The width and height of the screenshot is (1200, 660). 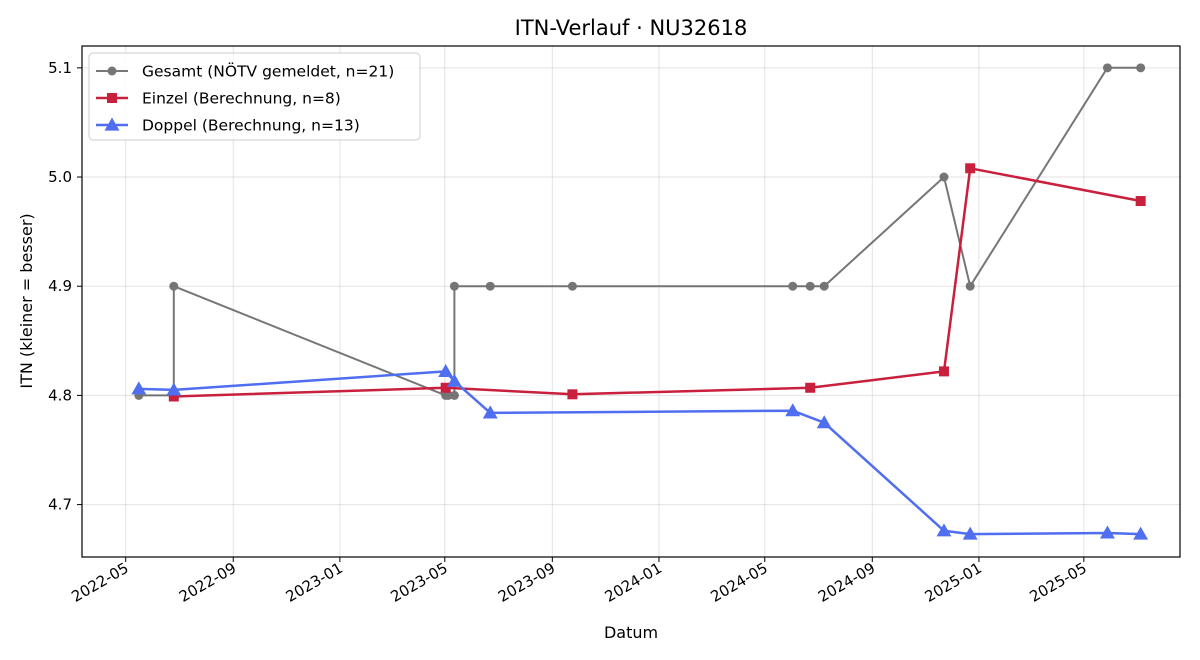 What do you see at coordinates (268, 71) in the screenshot?
I see `legend-label: Gesamt (NÖTV gemeldet, n=21)` at bounding box center [268, 71].